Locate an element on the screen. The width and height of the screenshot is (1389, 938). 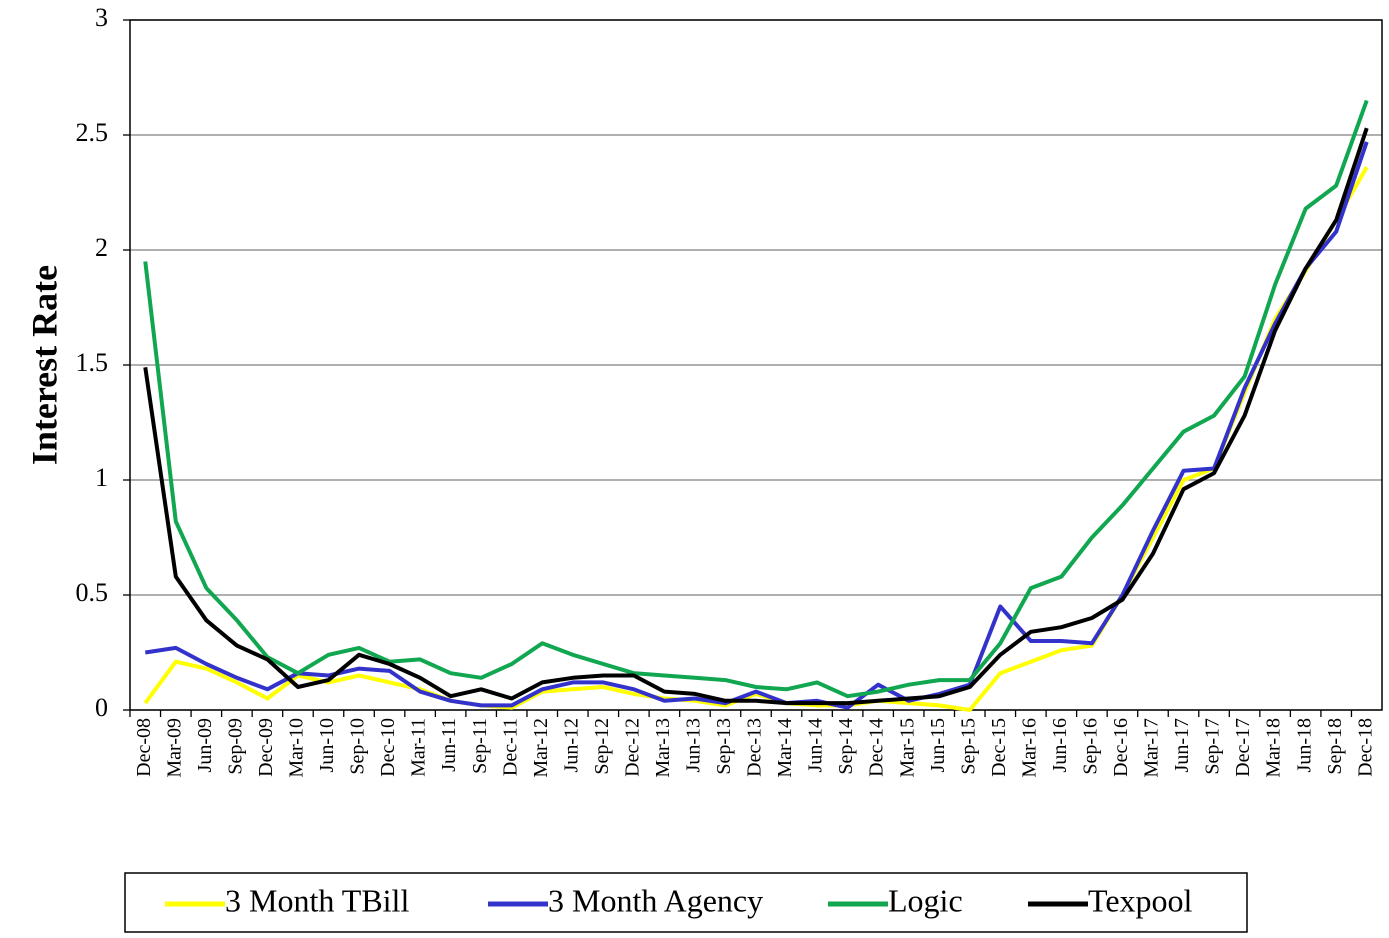
x-tick-label: Mar-12 is located at coordinates (541, 748).